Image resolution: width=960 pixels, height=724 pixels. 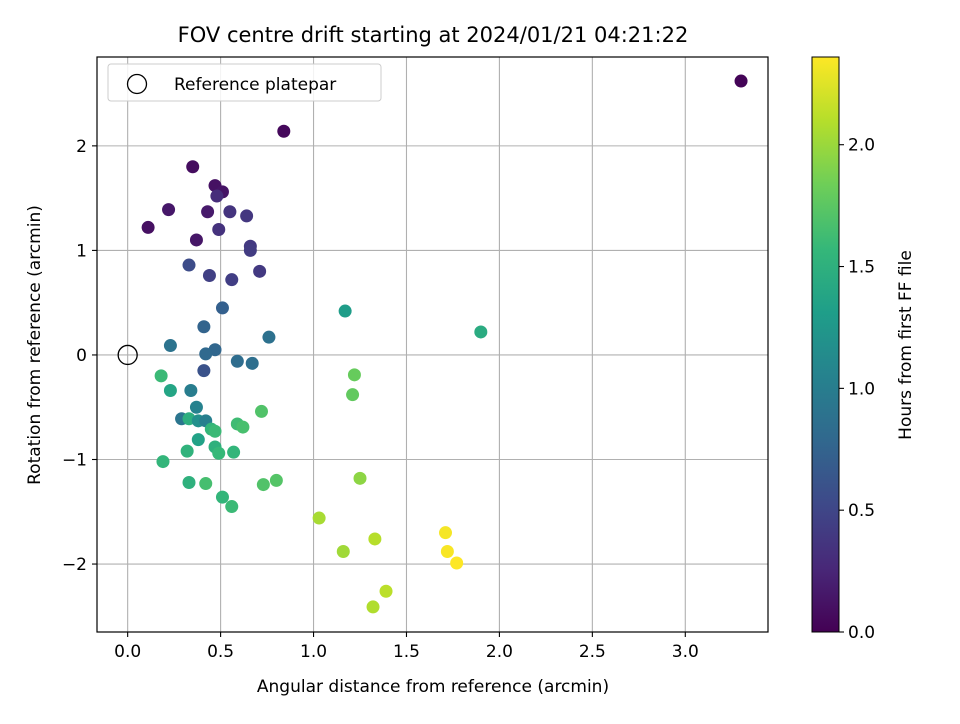 I want to click on x-tick-label: 0.5, so click(x=220, y=652).